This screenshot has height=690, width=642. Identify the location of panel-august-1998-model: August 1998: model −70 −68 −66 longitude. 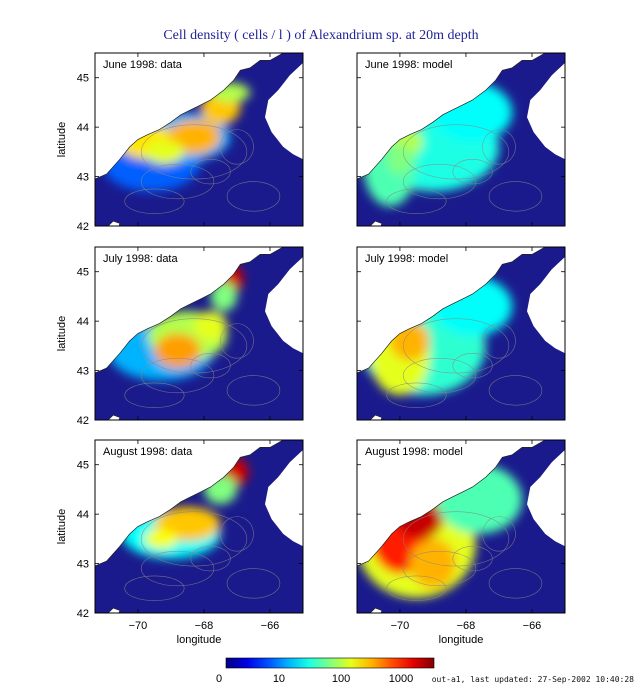
(461, 542).